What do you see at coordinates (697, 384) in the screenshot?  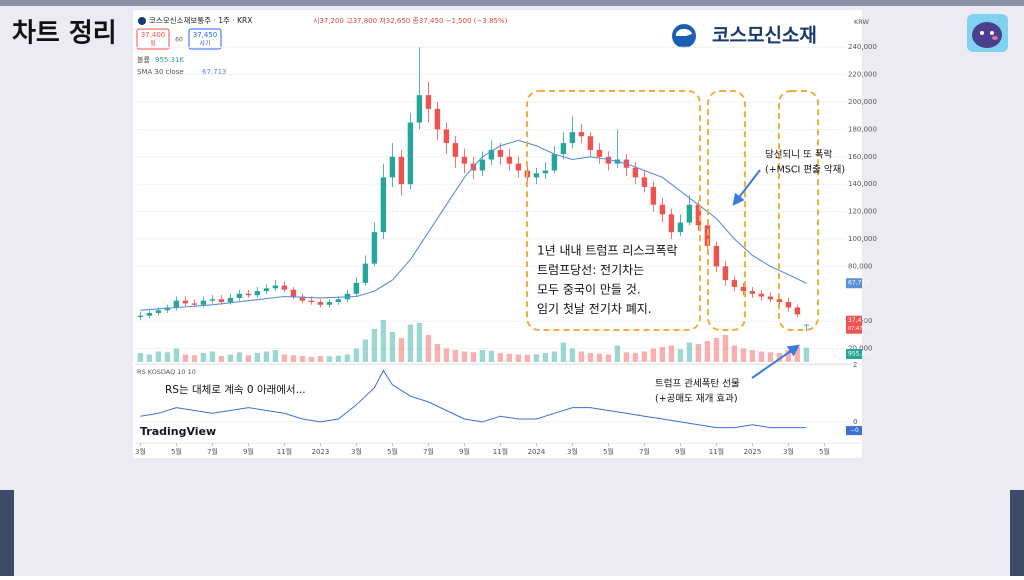 I see `annotation-line: 트럼프 관세폭탄 선물` at bounding box center [697, 384].